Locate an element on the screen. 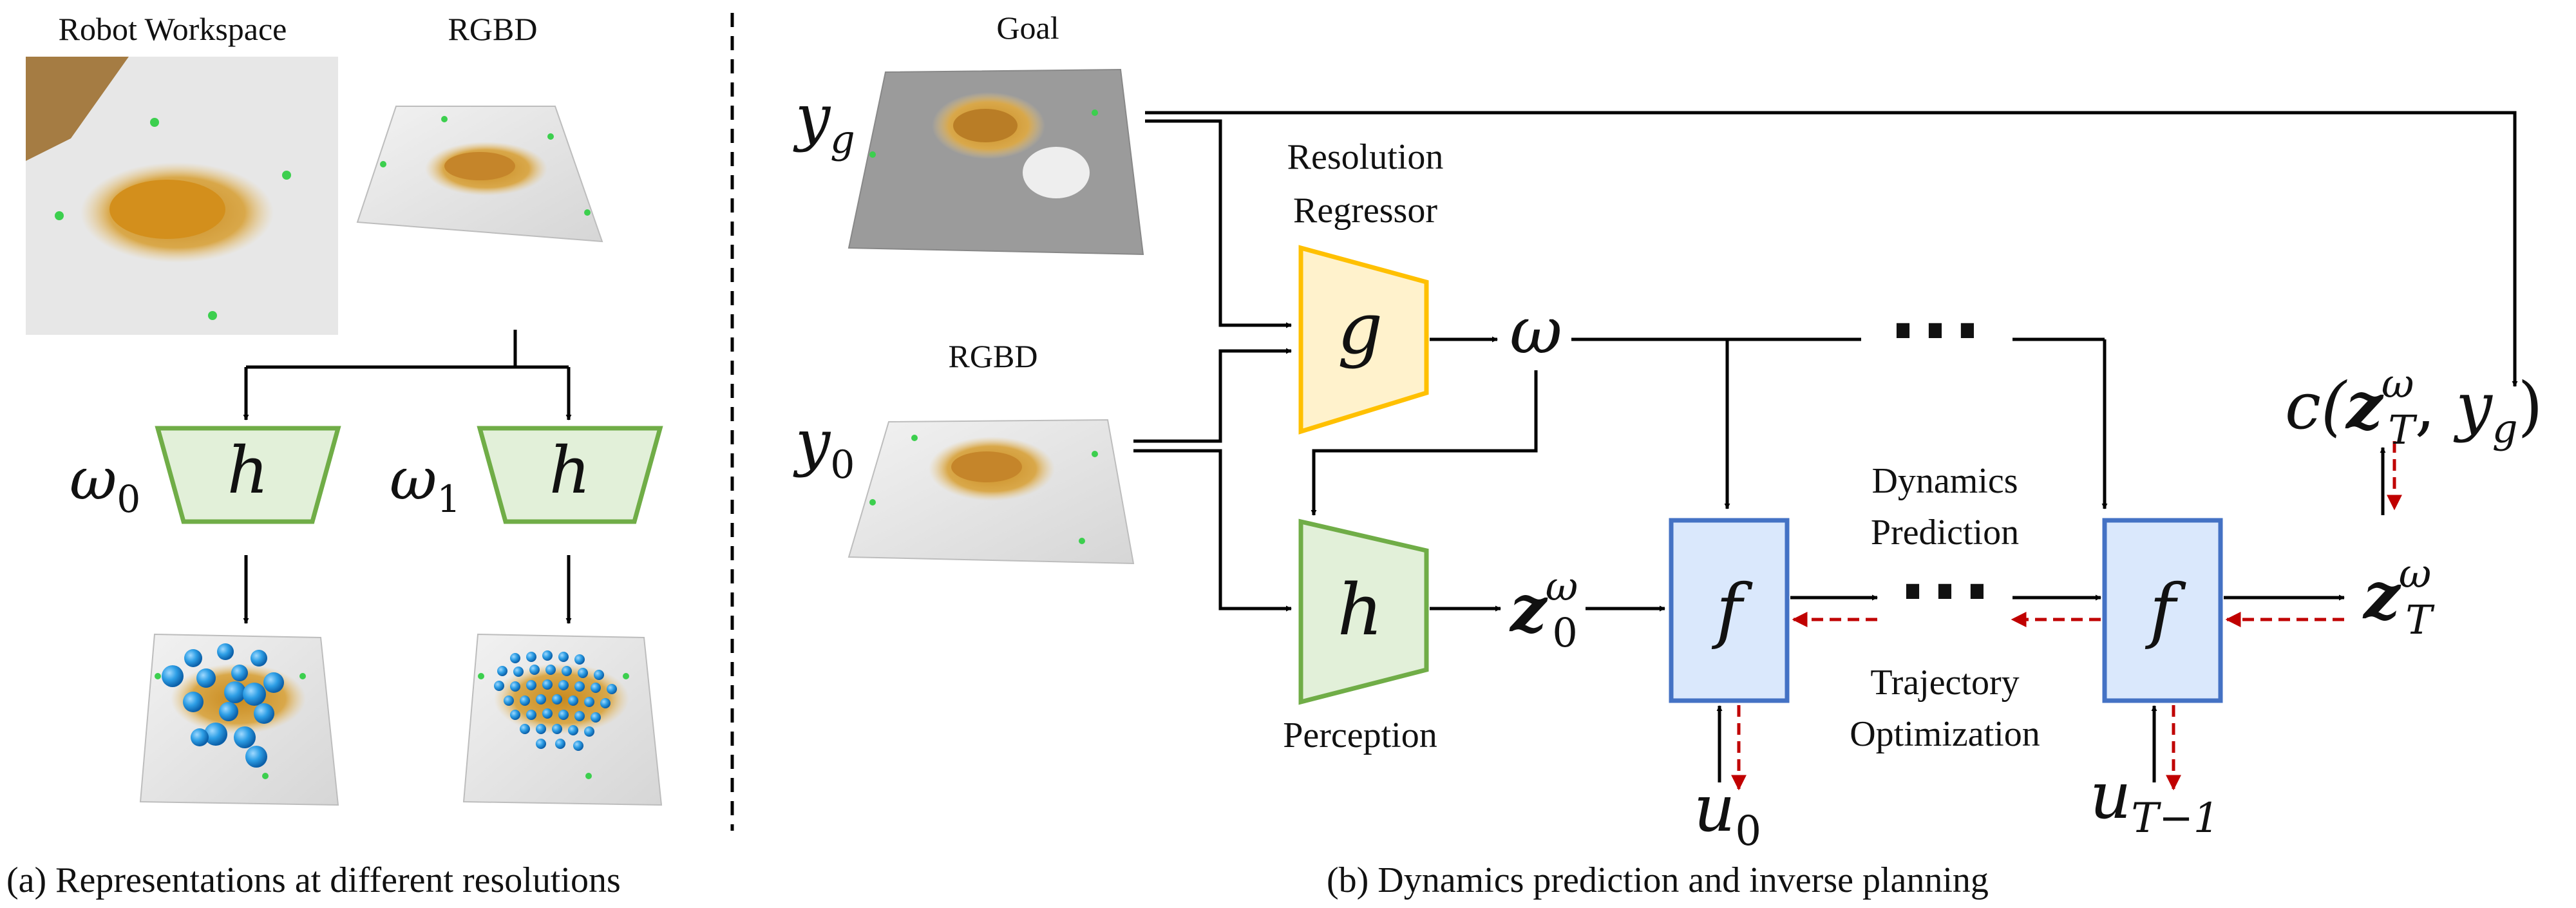  perception-h is located at coordinates (1364, 611).